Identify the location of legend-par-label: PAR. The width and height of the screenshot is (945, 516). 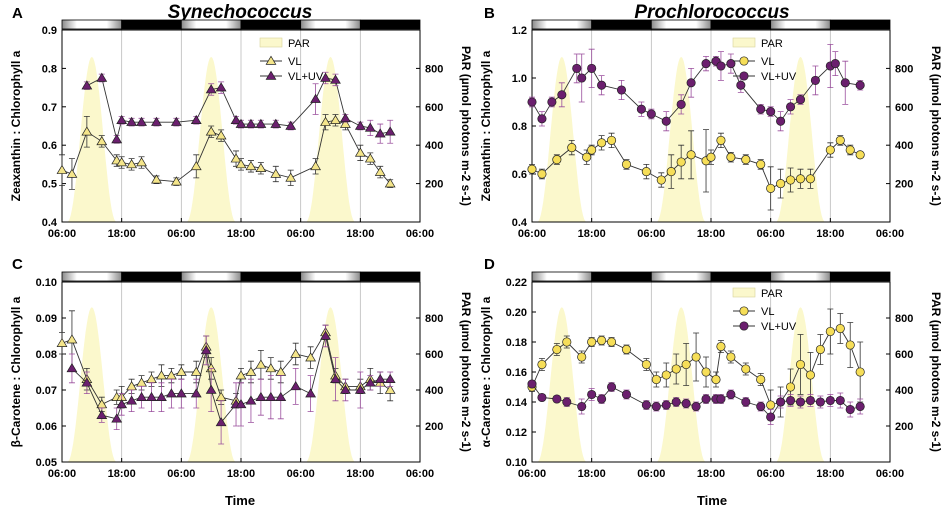
(772, 294).